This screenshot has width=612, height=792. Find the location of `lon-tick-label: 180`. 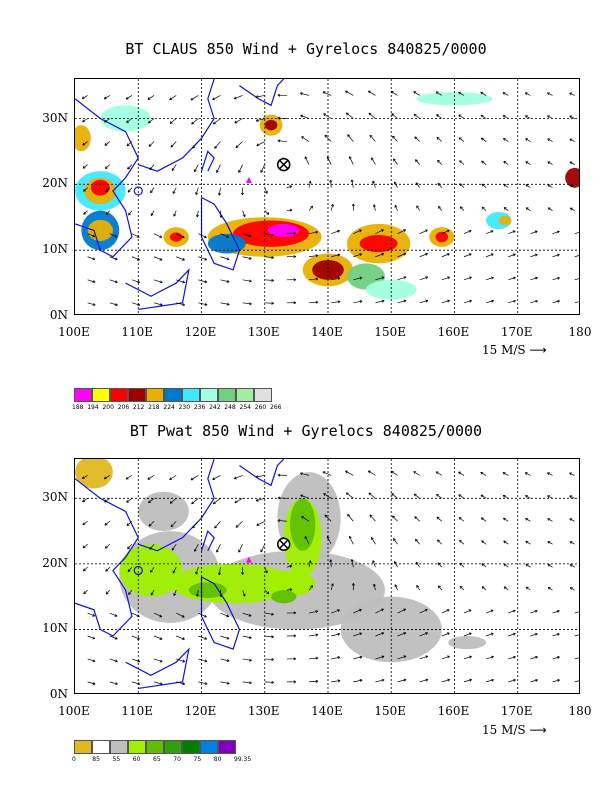

lon-tick-label: 180 is located at coordinates (580, 711).